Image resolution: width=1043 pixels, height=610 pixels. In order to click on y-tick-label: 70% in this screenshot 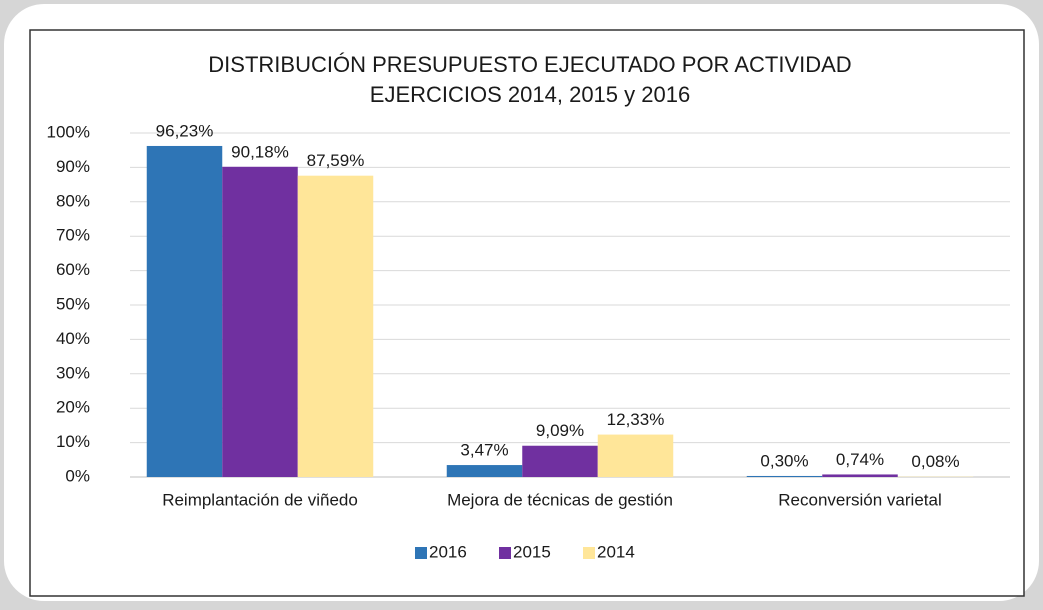, I will do `click(73, 235)`.